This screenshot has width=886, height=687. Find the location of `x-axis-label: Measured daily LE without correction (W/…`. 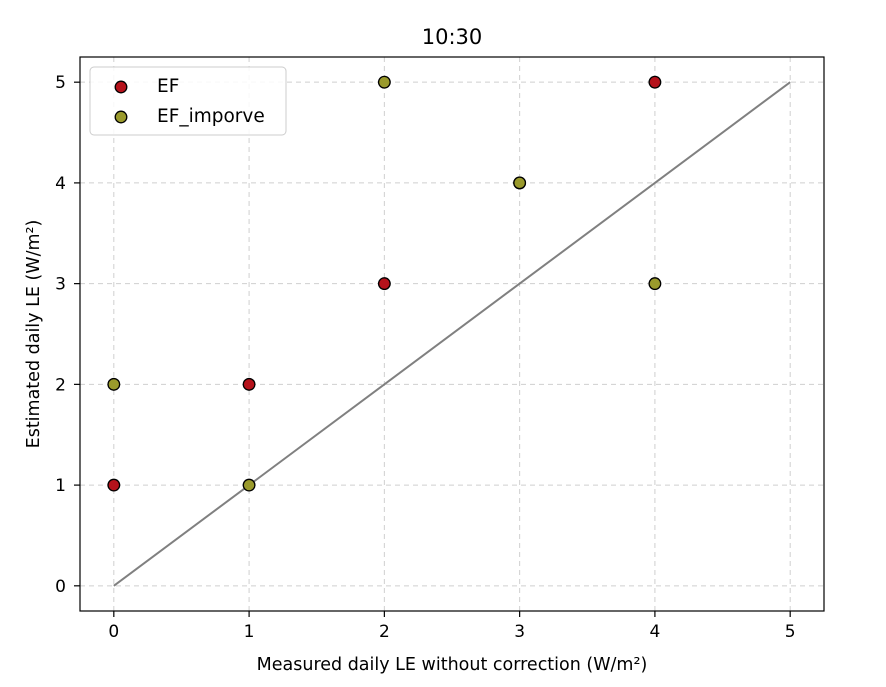

x-axis-label: Measured daily LE without correction (W/… is located at coordinates (452, 665).